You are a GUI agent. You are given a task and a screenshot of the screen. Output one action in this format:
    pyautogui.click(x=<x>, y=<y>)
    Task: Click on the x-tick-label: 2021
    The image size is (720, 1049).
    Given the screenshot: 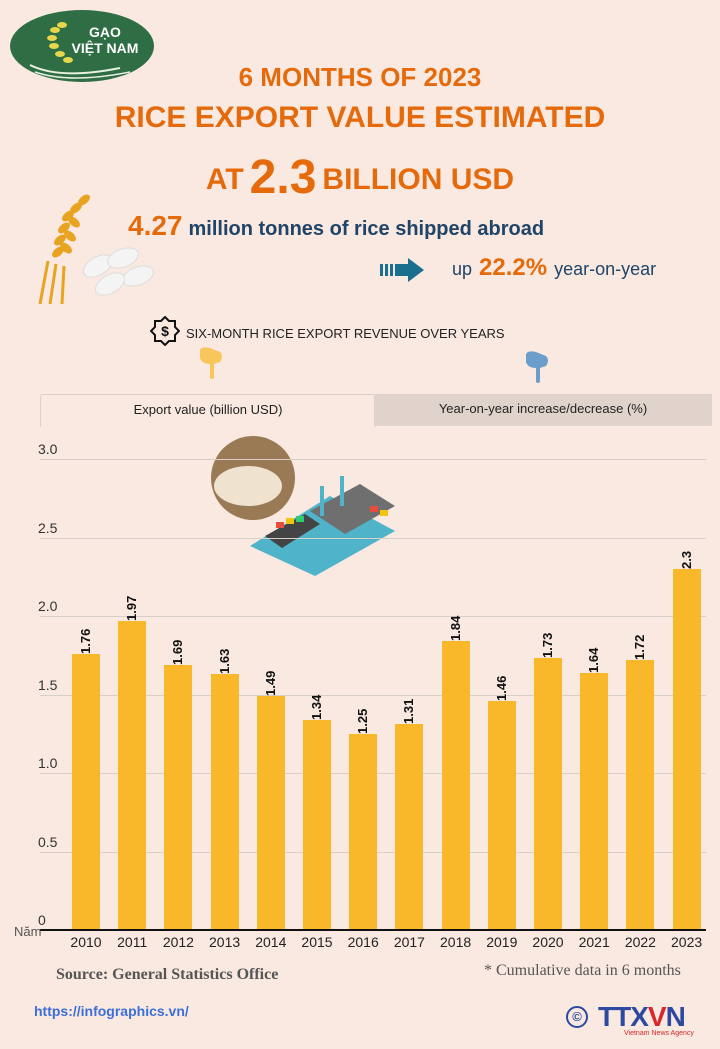 What is the action you would take?
    pyautogui.click(x=594, y=942)
    